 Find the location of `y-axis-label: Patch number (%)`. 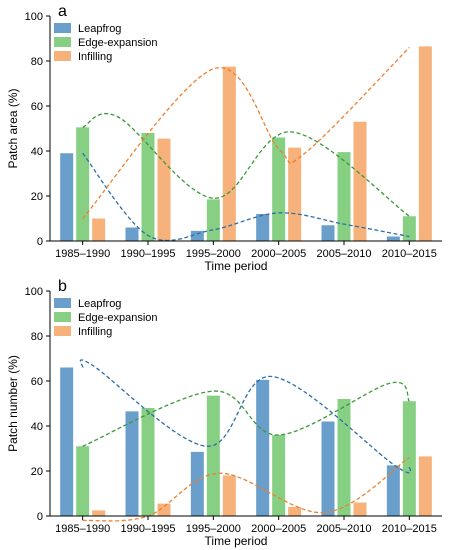

y-axis-label: Patch number (%) is located at coordinates (13, 403).